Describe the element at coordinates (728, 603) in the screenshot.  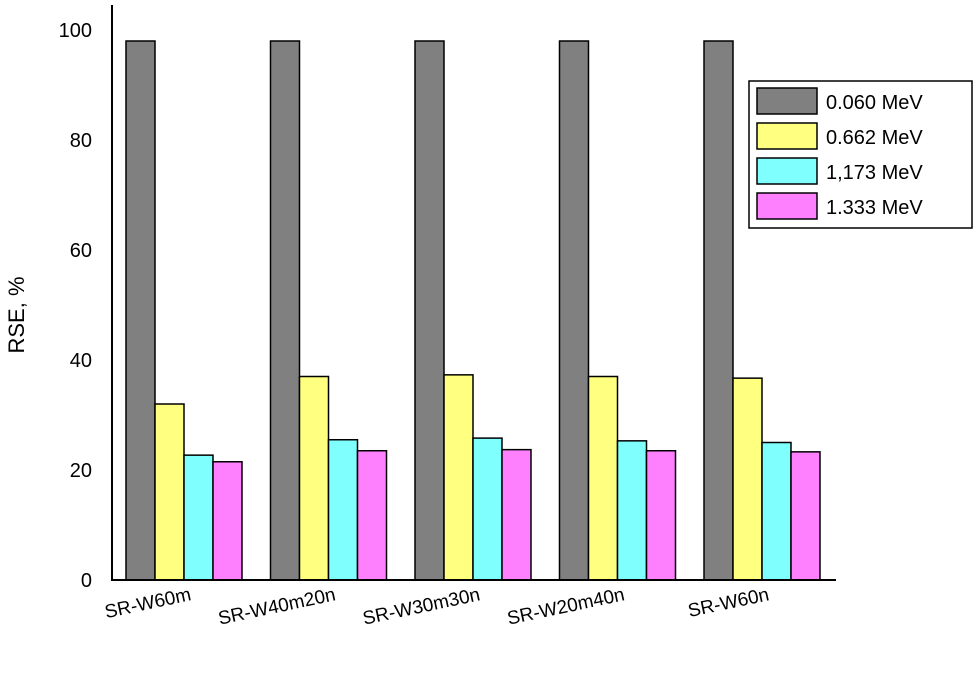
I see `x-category-label: SR-W60n` at that location.